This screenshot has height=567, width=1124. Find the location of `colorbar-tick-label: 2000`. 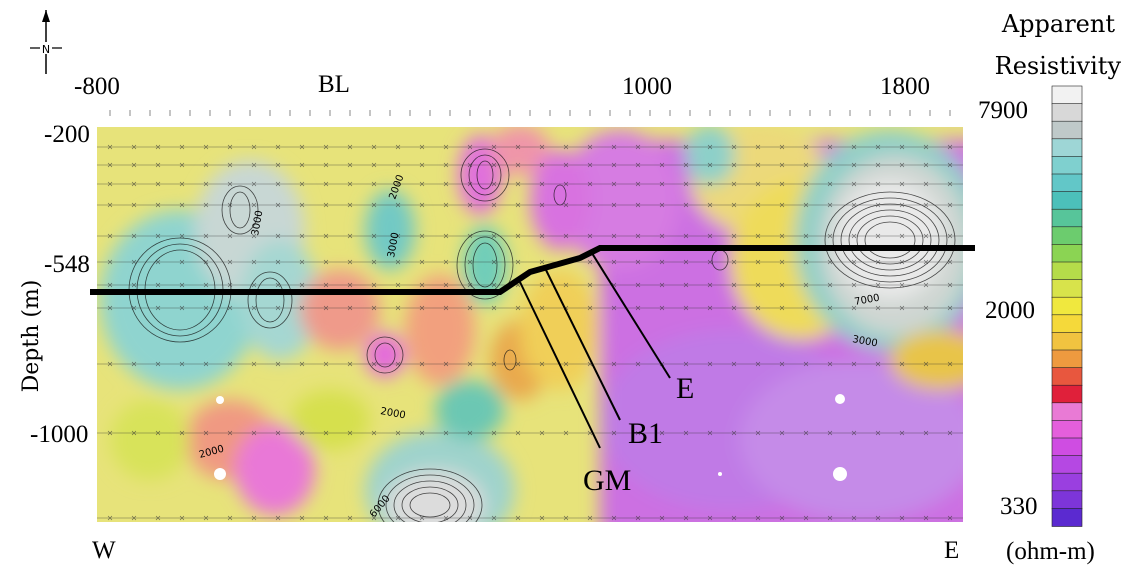

colorbar-tick-label: 2000 is located at coordinates (1010, 310).